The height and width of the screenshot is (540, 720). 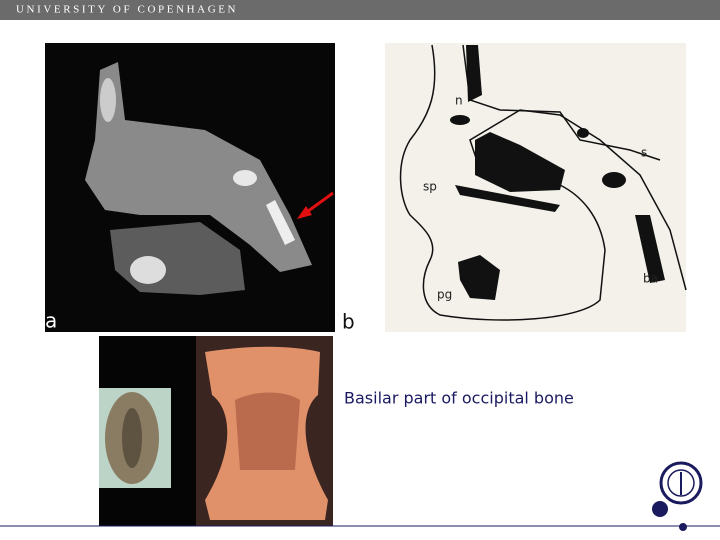 What do you see at coordinates (51, 321) in the screenshot?
I see `figure-label: a` at bounding box center [51, 321].